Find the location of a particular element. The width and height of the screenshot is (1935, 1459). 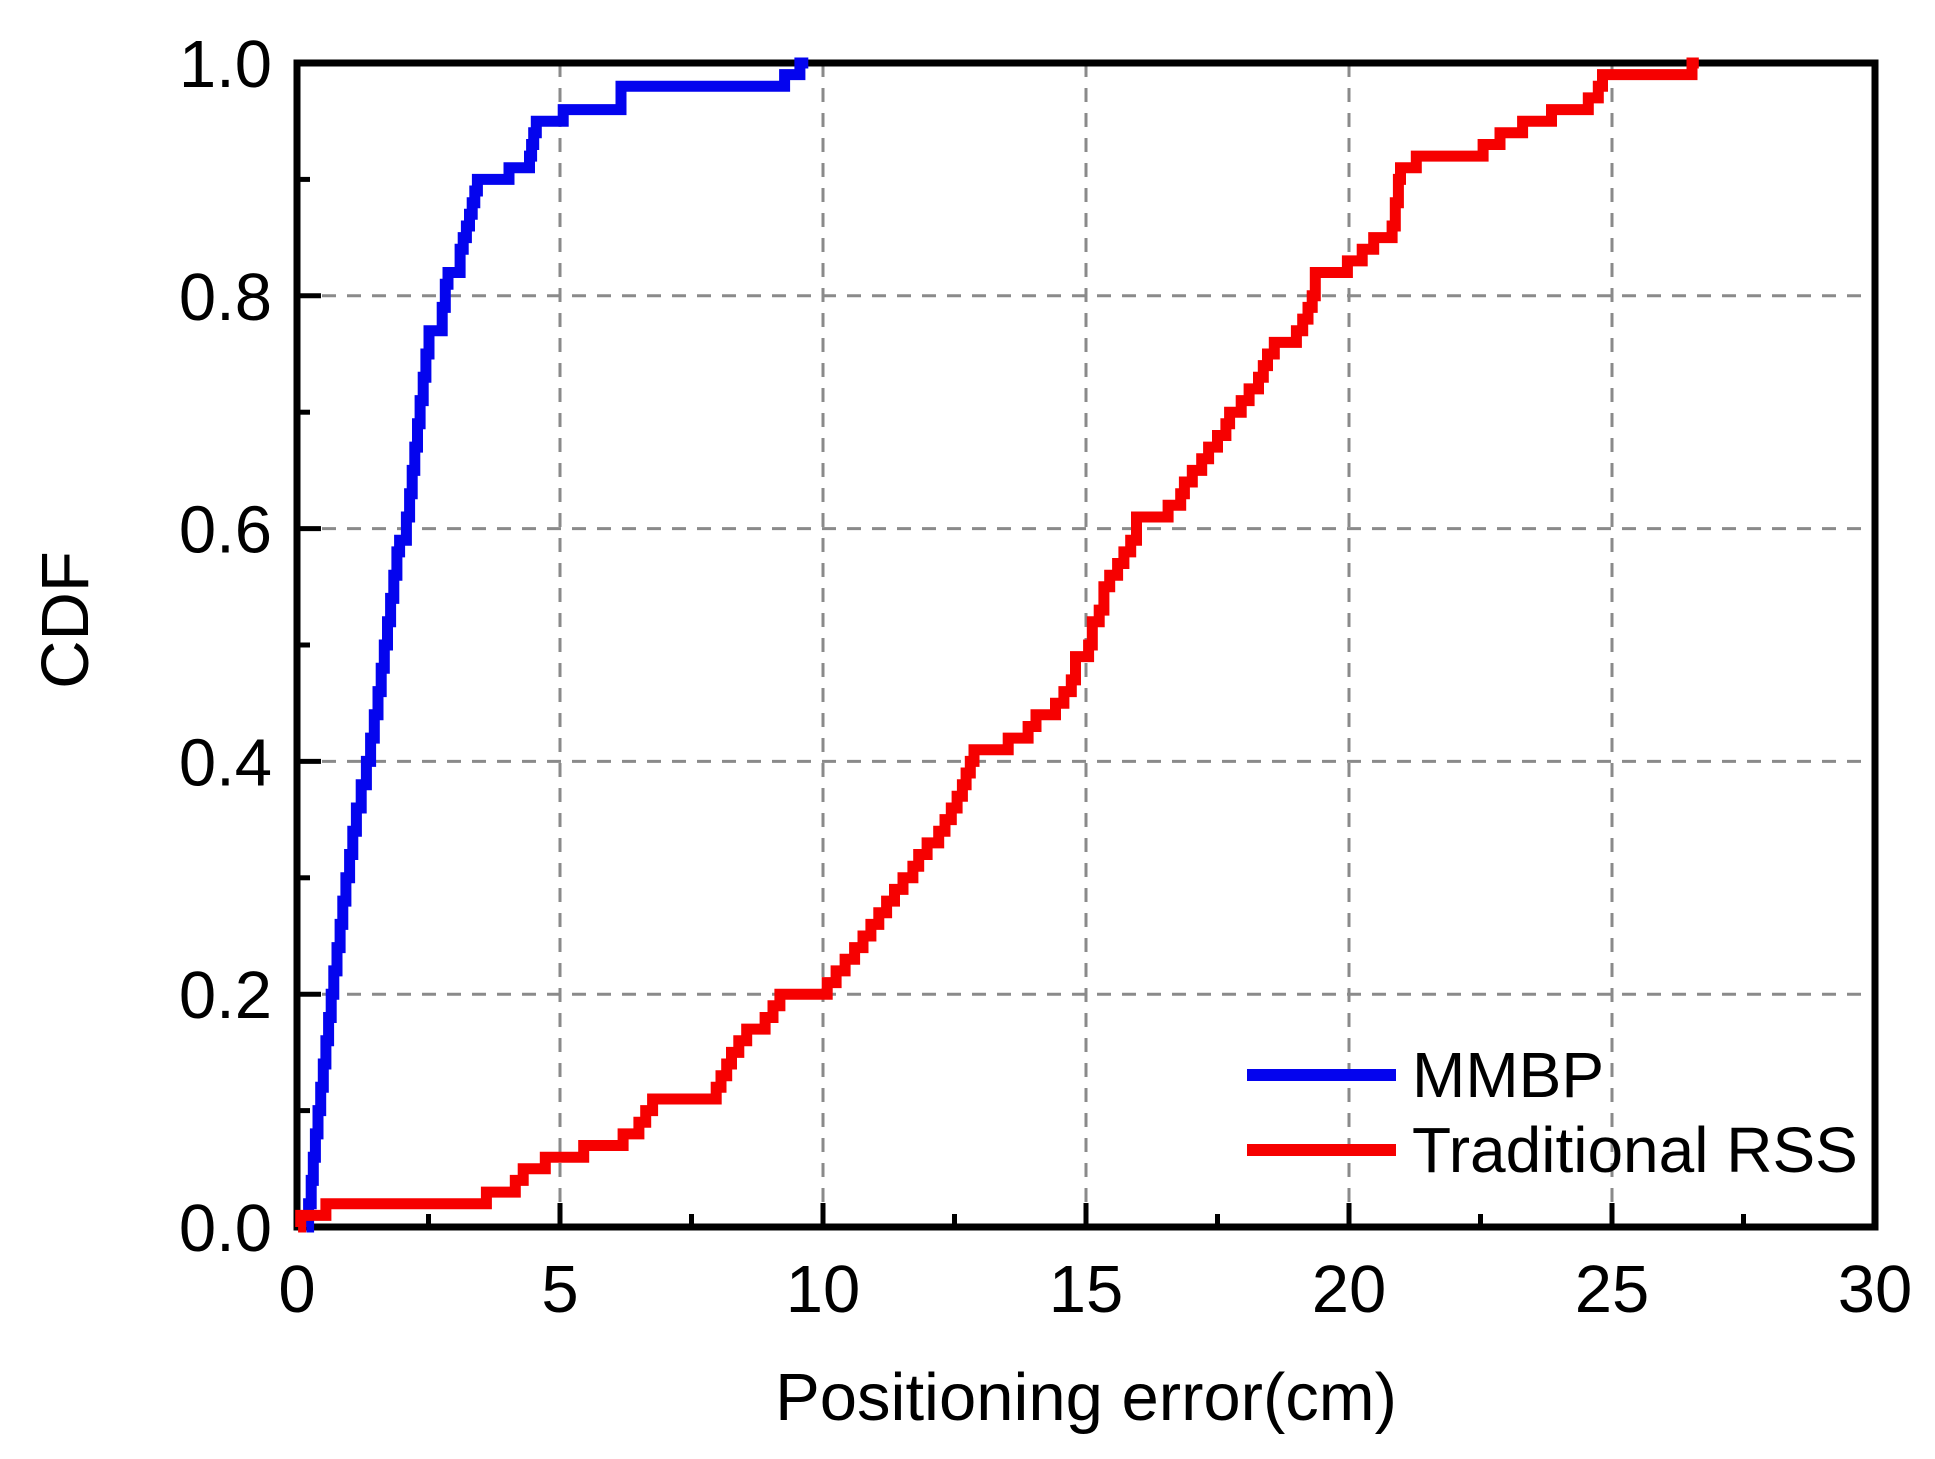

x-tick-label: 30 is located at coordinates (1875, 1289).